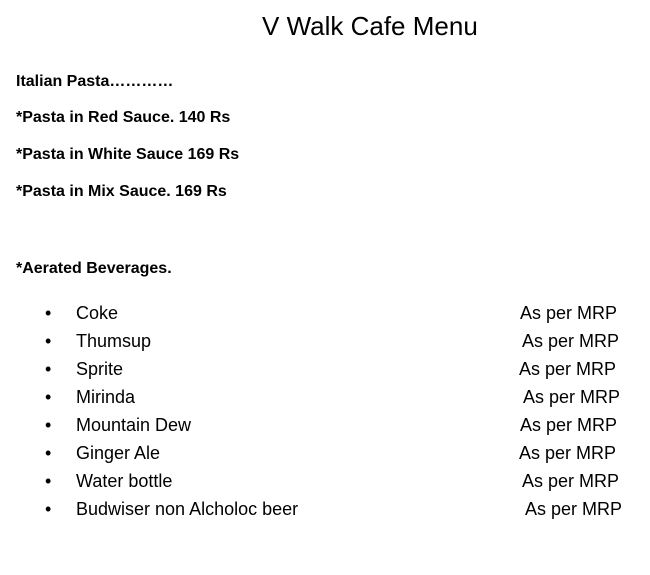 This screenshot has height=575, width=650. I want to click on list-item: • Budwiser non Alcholoc beer As per MRP, so click(325, 511).